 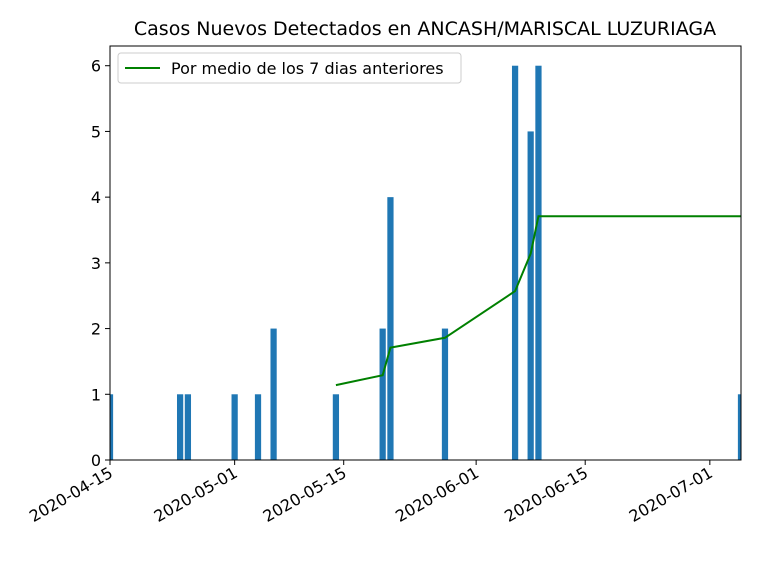 I want to click on y-tick-label: 1, so click(x=96, y=394).